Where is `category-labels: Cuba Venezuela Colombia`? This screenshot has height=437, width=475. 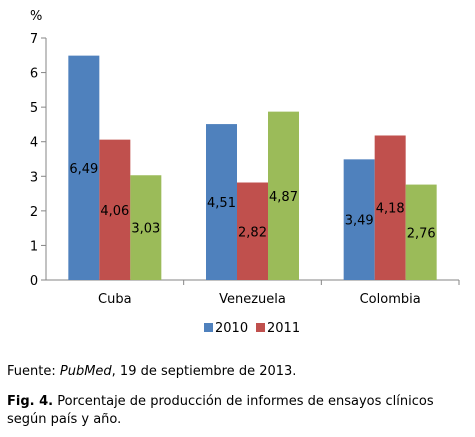
category-labels: Cuba Venezuela Colombia is located at coordinates (279, 293).